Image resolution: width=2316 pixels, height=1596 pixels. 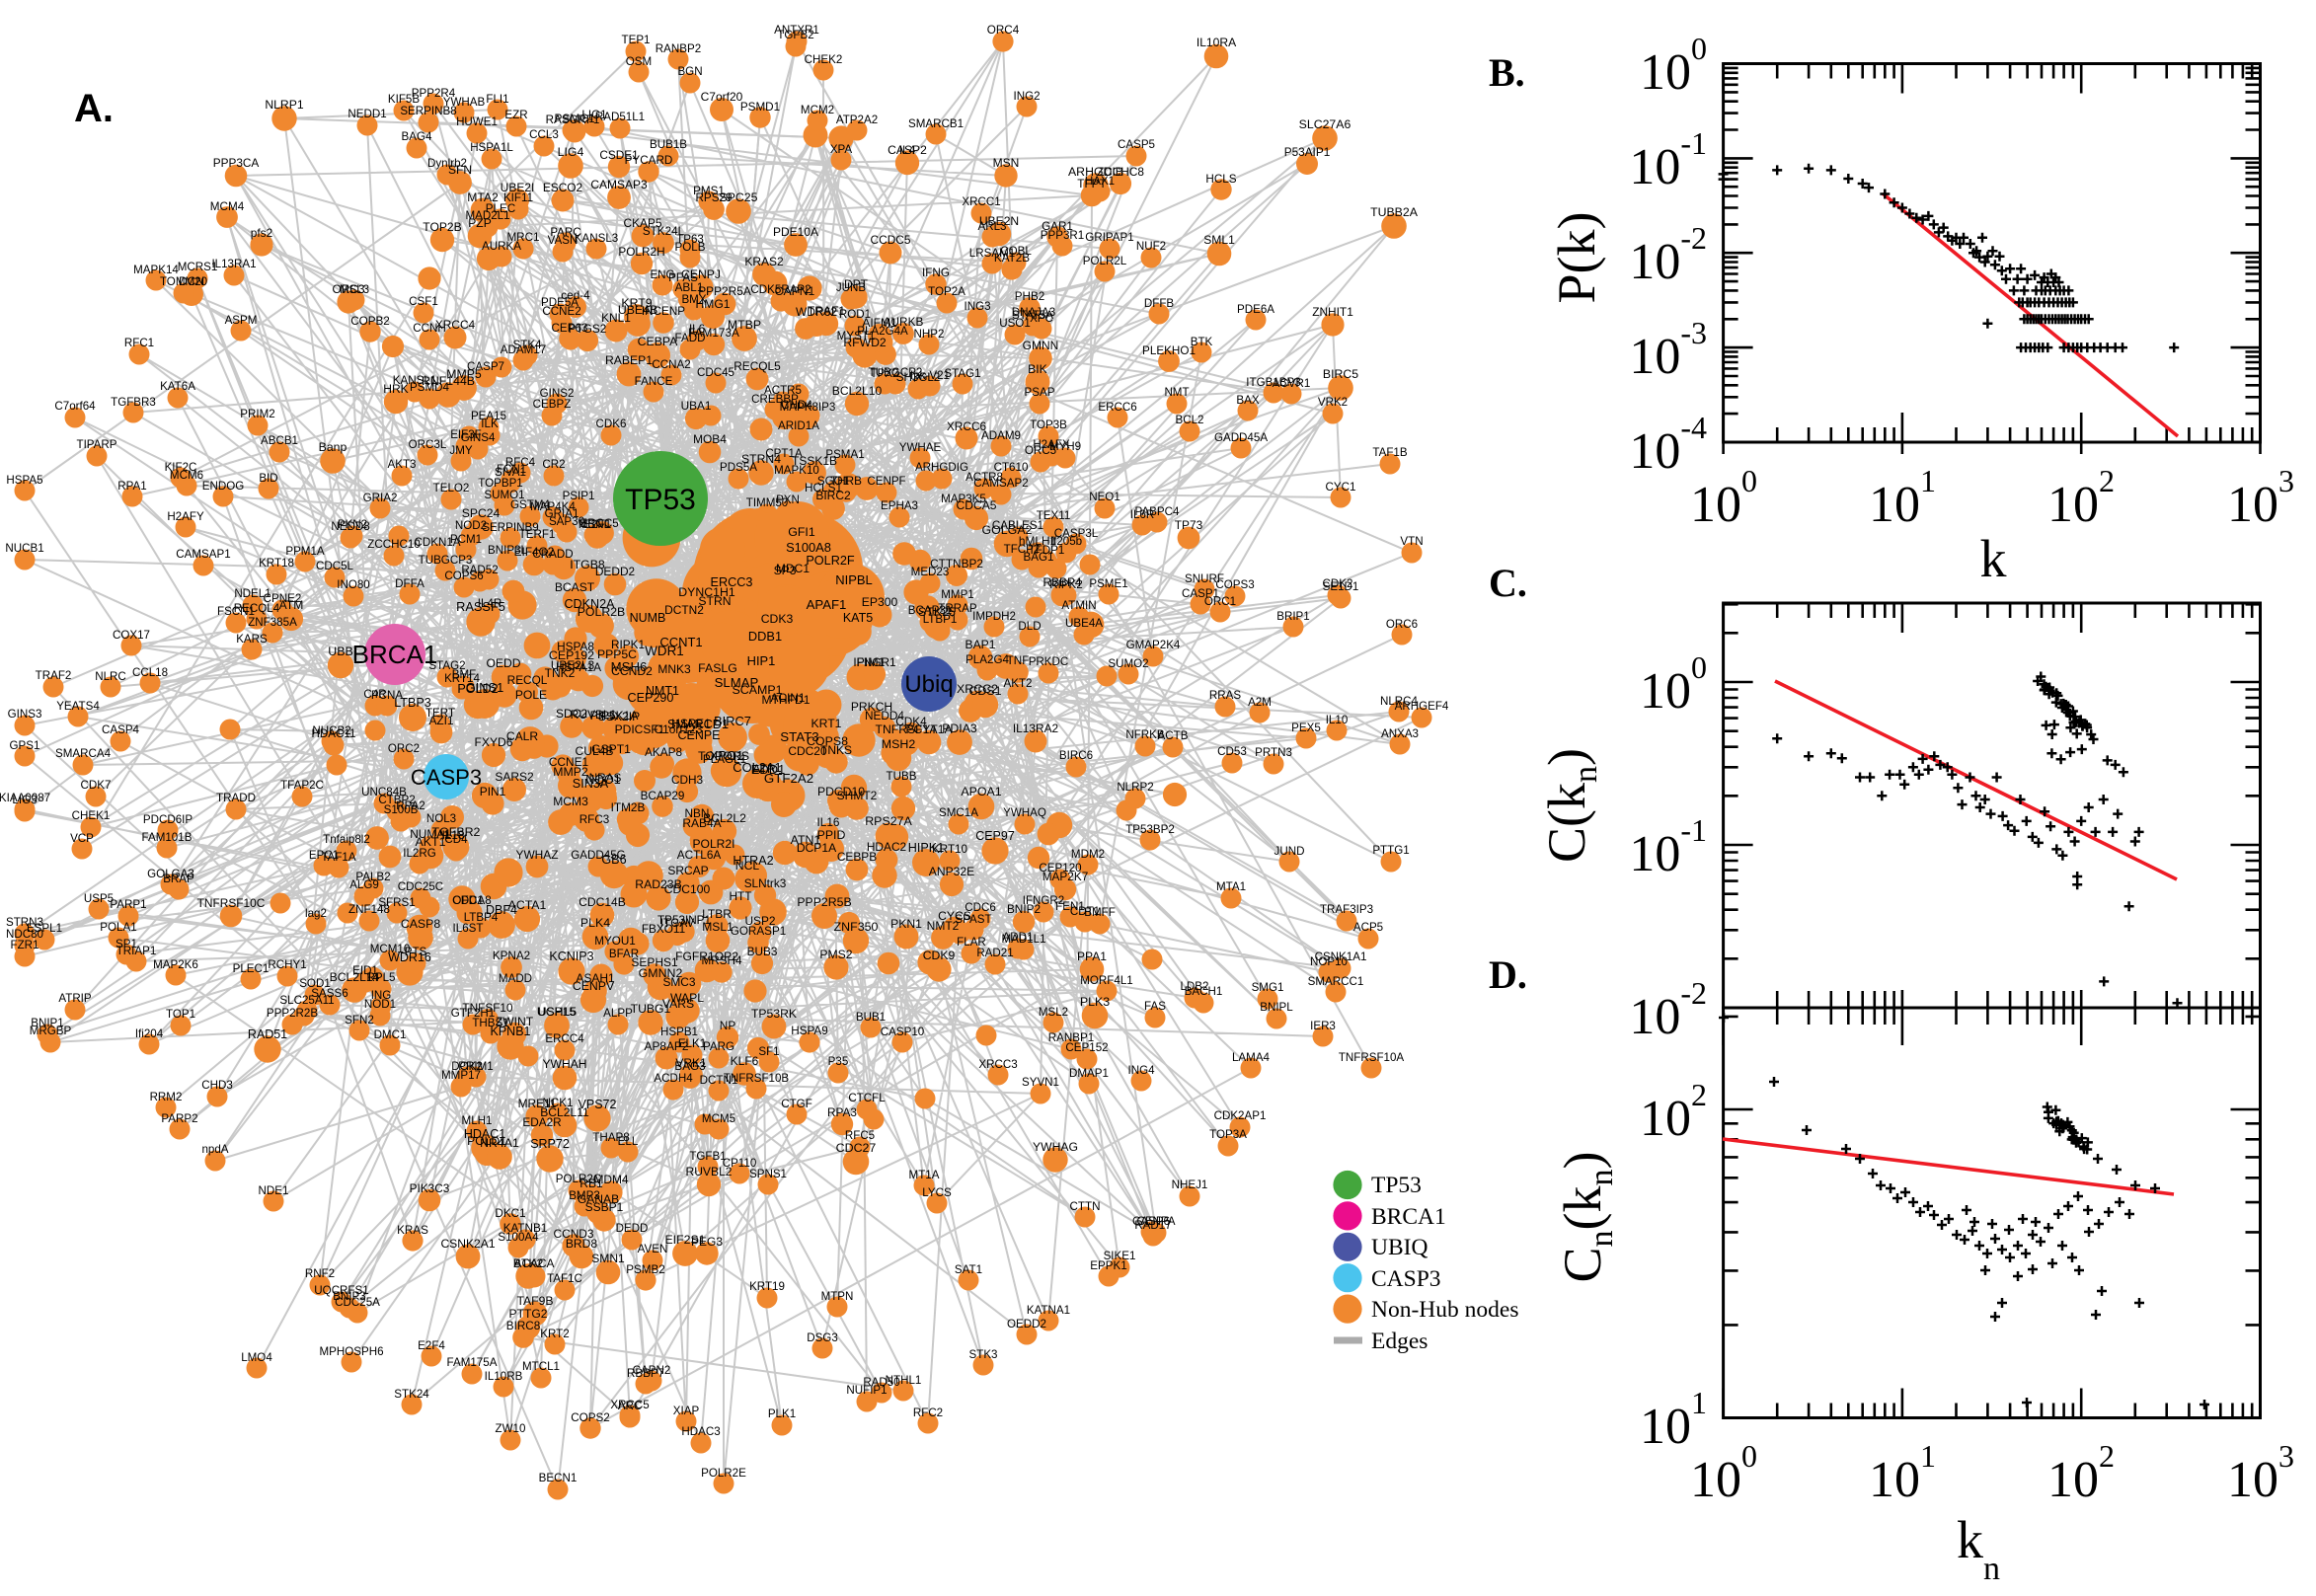 I want to click on svg-text: IL2RG, so click(x=420, y=853).